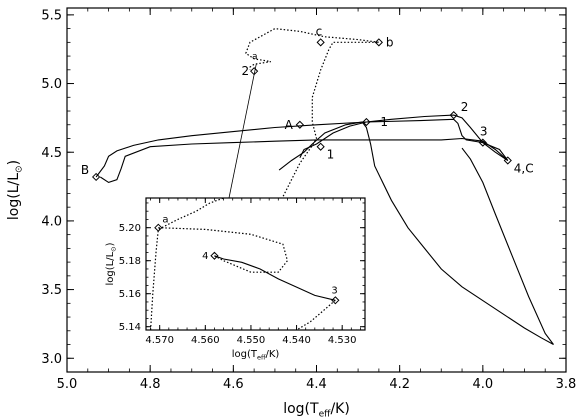  I want to click on inset-x-axis-label-part: log(T, so click(245, 354).